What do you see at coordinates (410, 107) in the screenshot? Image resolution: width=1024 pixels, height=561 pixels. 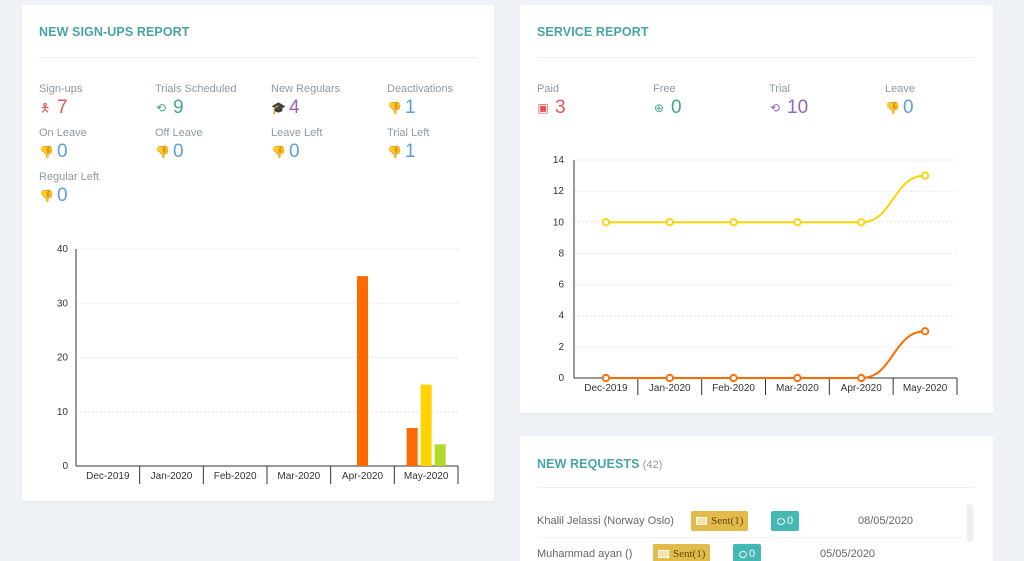 I see `stat-value: 1` at bounding box center [410, 107].